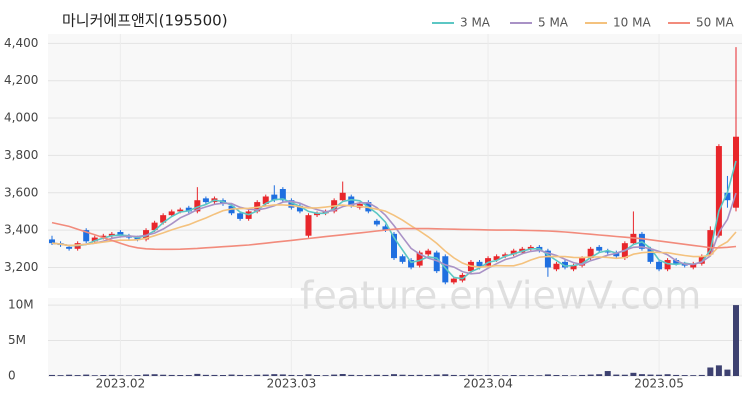  Describe the element at coordinates (145, 21) in the screenshot. I see `chart-title: 마니커에프앤지(195500)` at that location.